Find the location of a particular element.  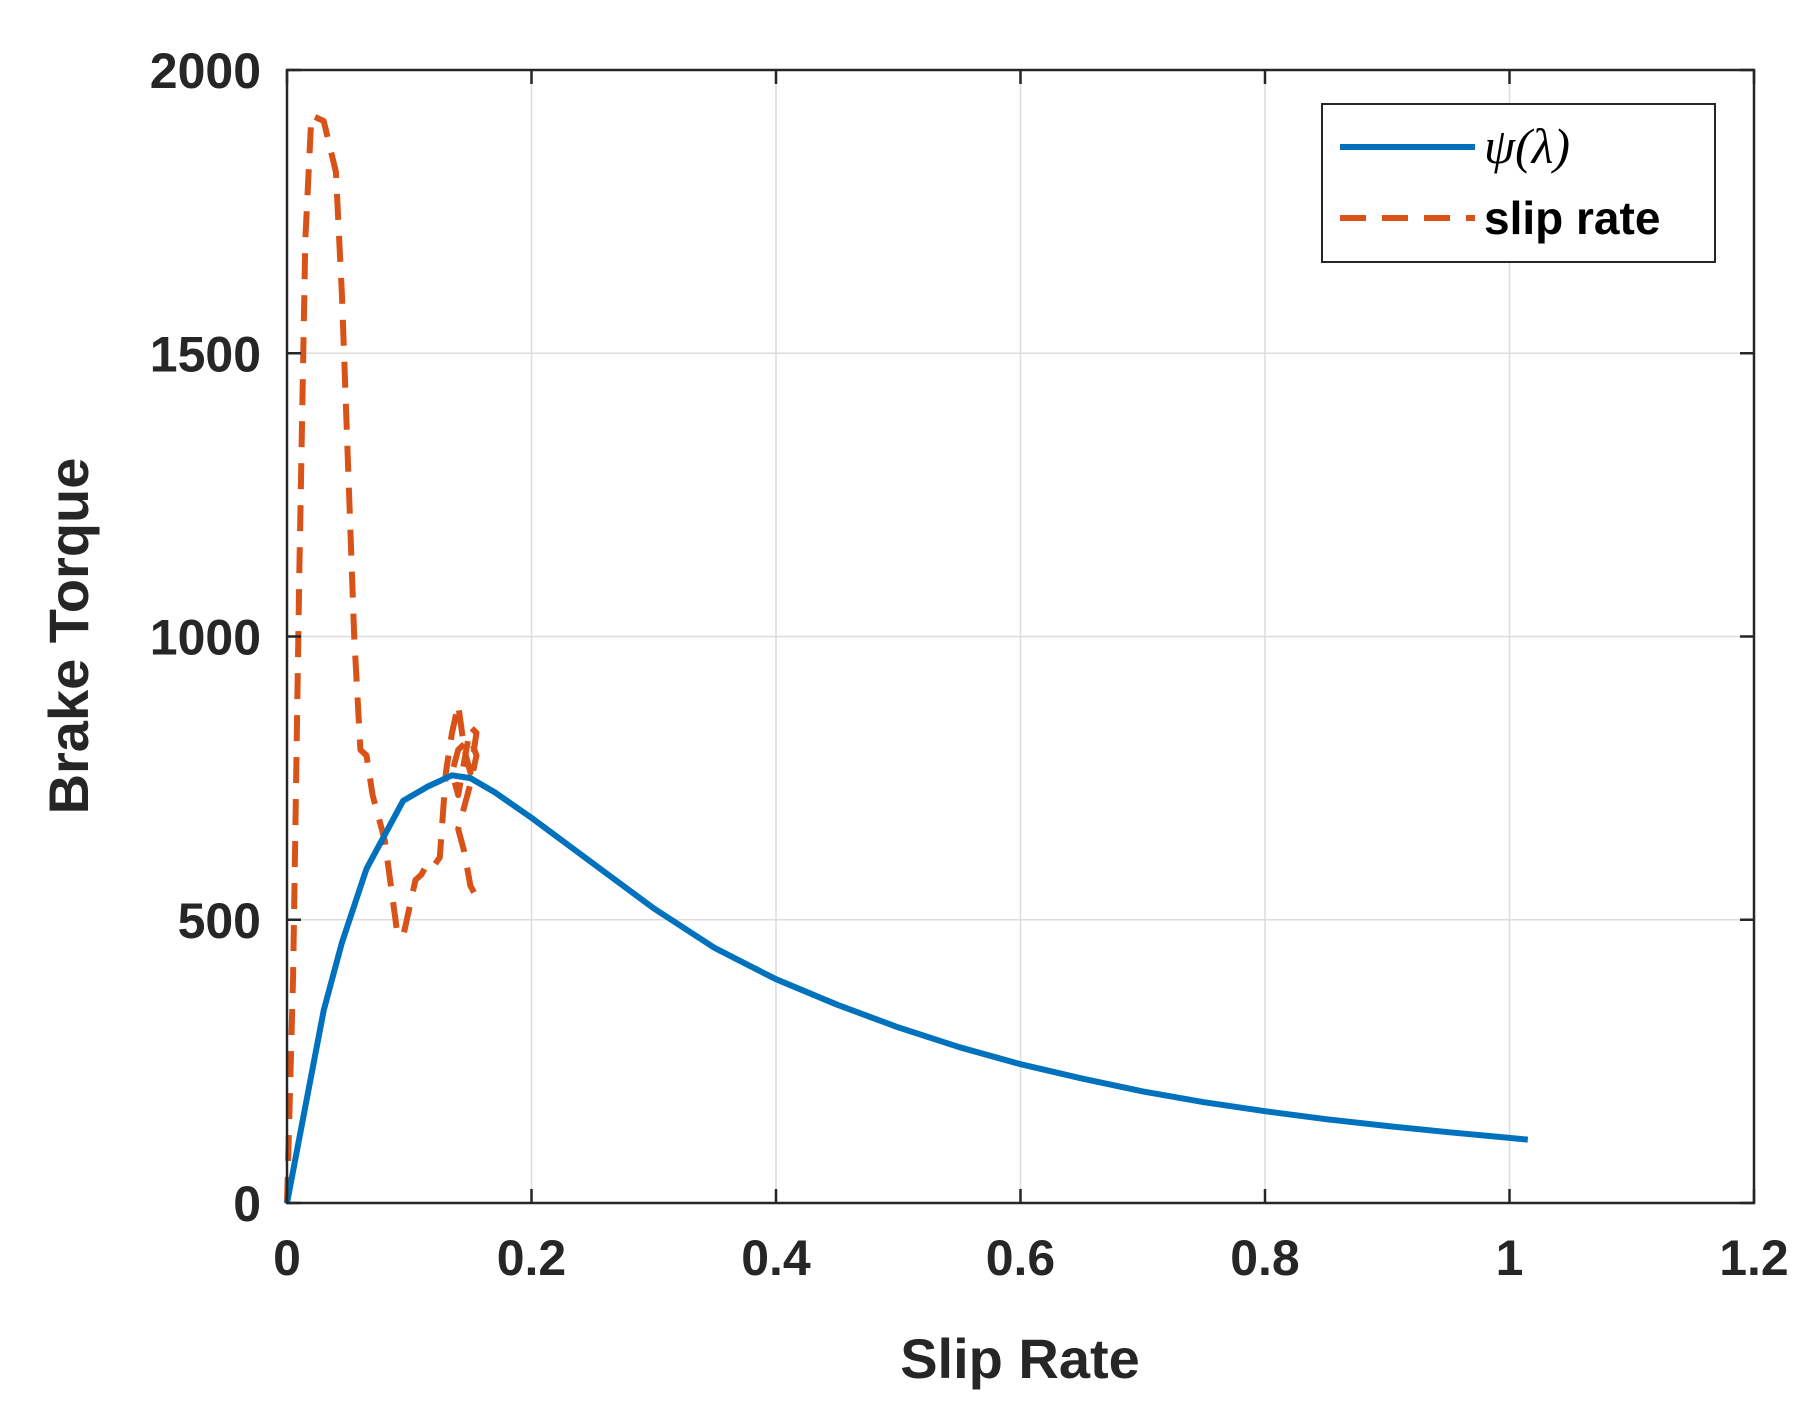

x-tick-label: 1.2 is located at coordinates (1754, 1258).